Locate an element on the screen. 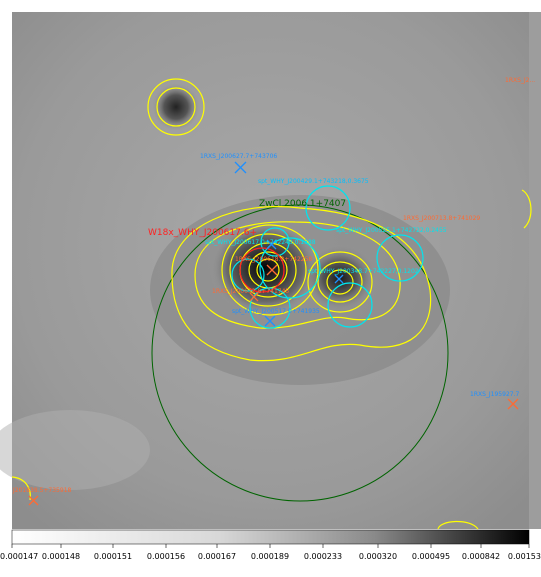 The width and height of the screenshot is (541, 577). colorbar-tick-label: 0.000167 is located at coordinates (217, 556).